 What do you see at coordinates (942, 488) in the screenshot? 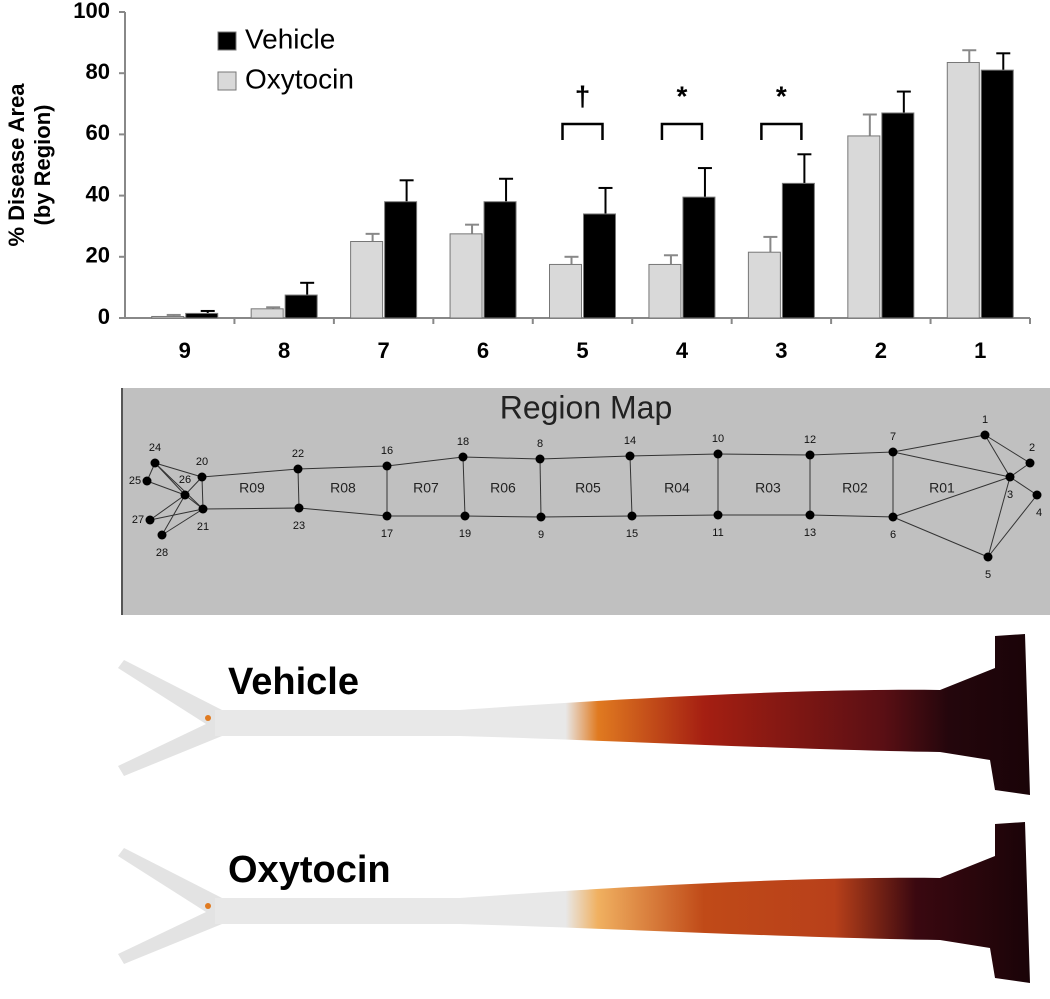
I see `region-label: R01` at bounding box center [942, 488].